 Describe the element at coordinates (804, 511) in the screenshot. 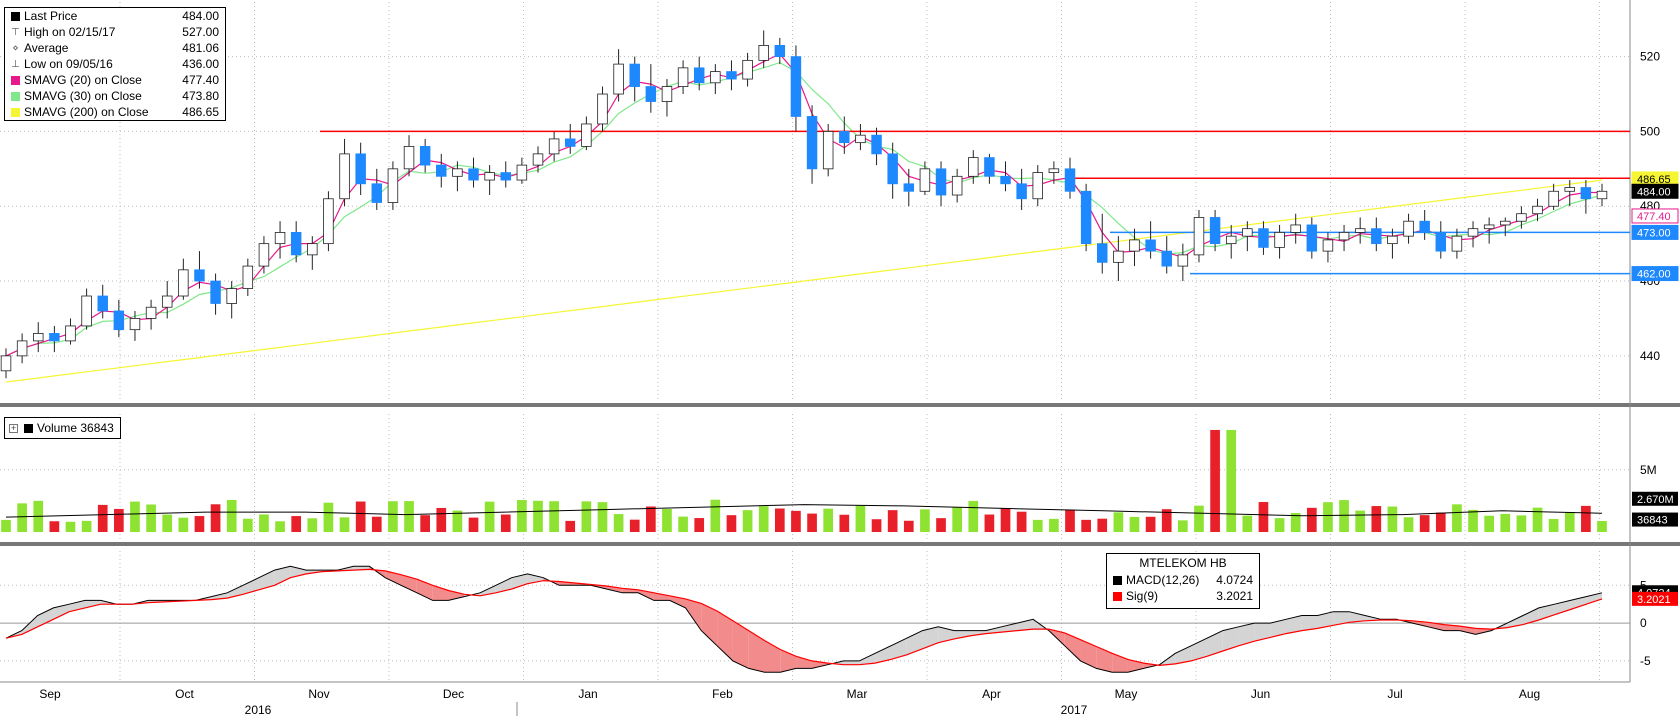

I see `volume-average-line` at that location.